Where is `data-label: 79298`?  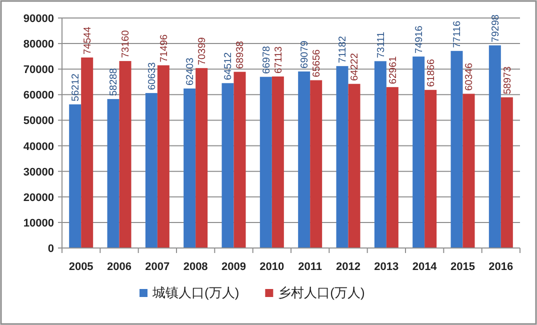 data-label: 79298 is located at coordinates (496, 28).